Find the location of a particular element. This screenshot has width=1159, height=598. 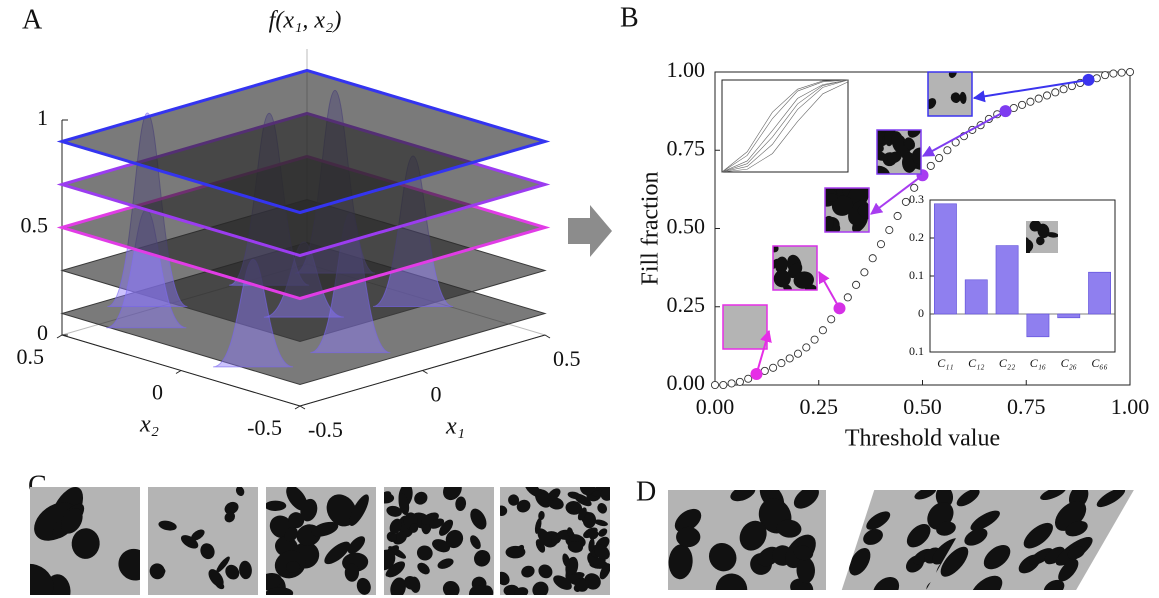

y-tick-label: 0.2 is located at coordinates (916, 237).